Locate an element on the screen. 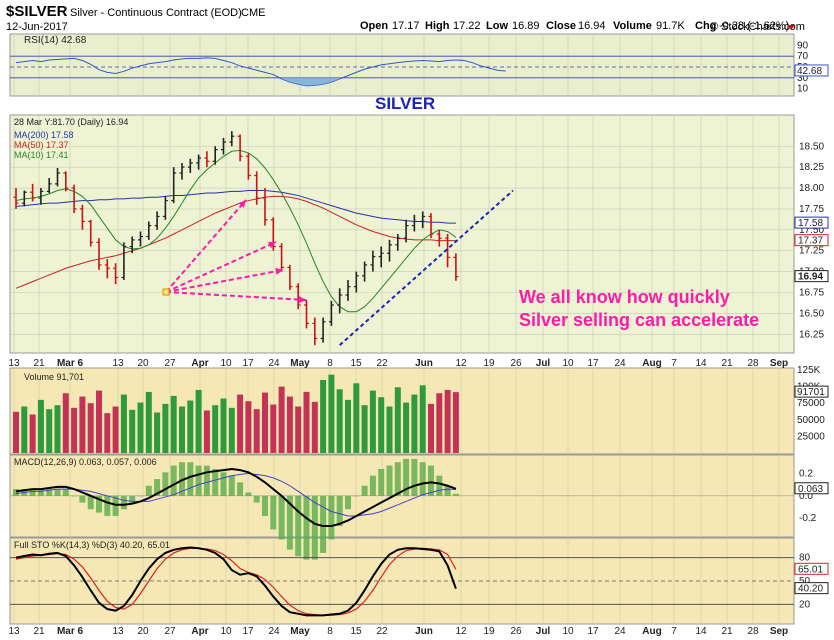 This screenshot has width=834, height=640. low-label: Low is located at coordinates (497, 26).